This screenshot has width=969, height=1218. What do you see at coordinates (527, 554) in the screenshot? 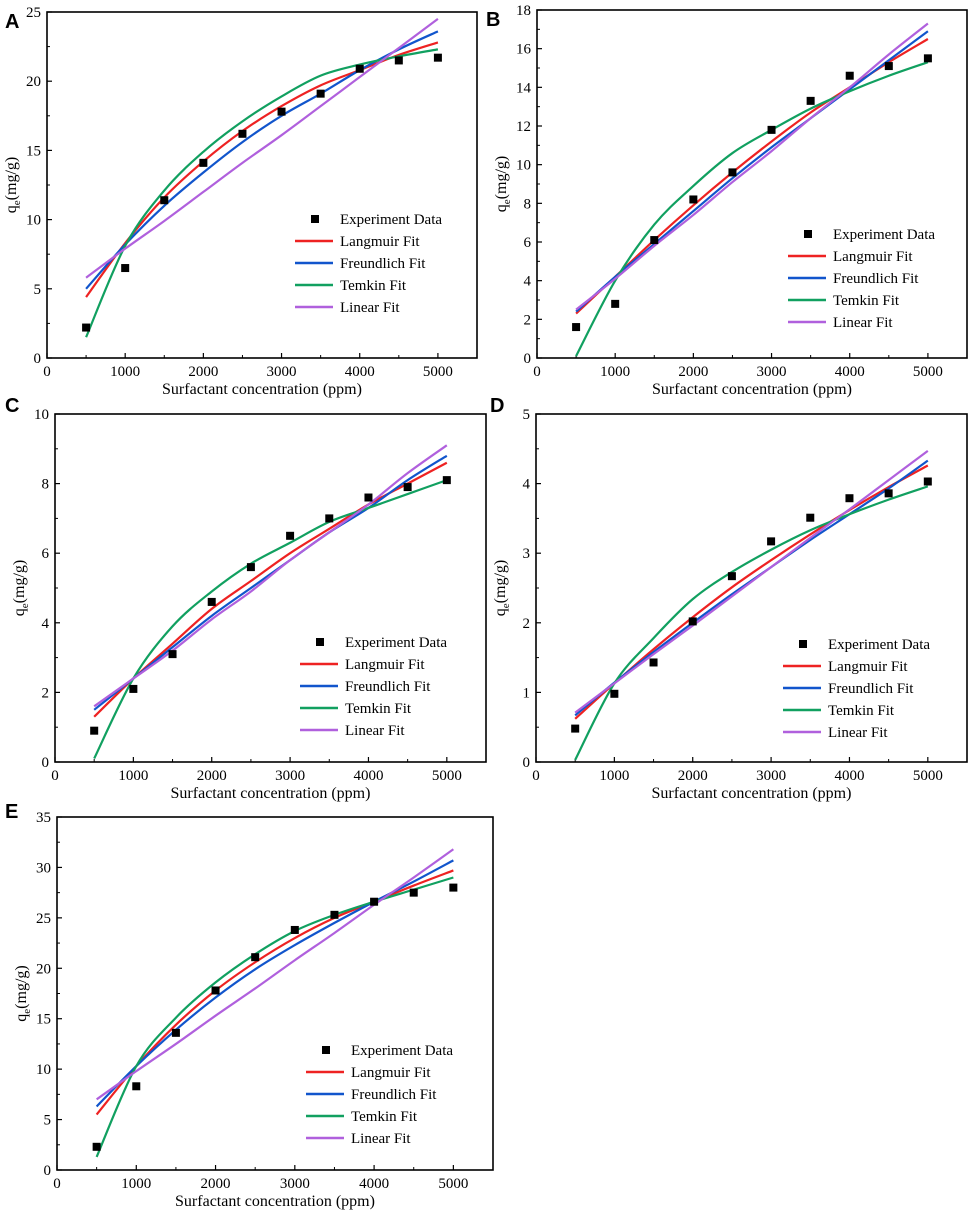
I see `y-tick-label: 3` at bounding box center [527, 554].